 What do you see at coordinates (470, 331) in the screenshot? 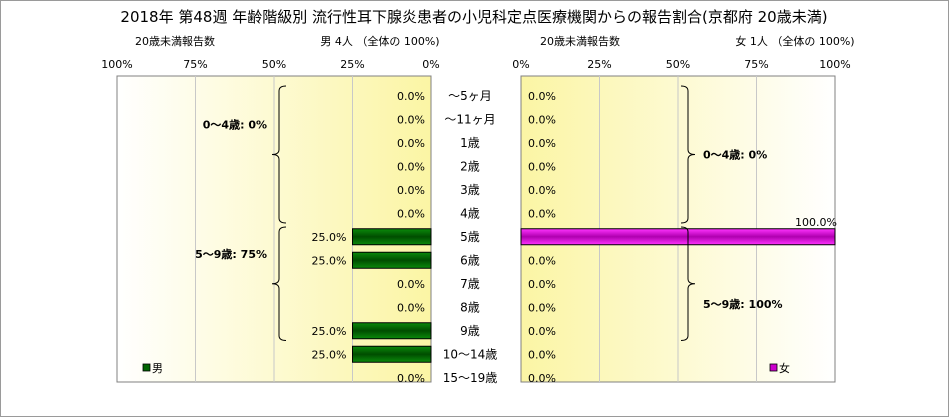
I see `category-label: 9歳` at bounding box center [470, 331].